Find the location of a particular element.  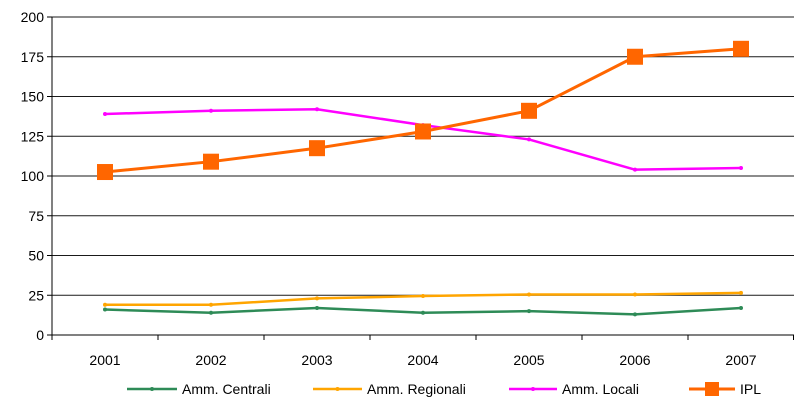

legend-label: IPL is located at coordinates (750, 389).